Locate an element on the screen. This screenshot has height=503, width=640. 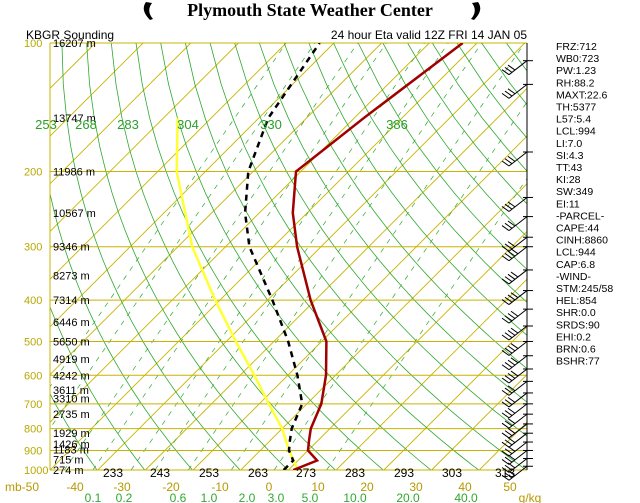
pressure-label: 600 is located at coordinates (33, 376).